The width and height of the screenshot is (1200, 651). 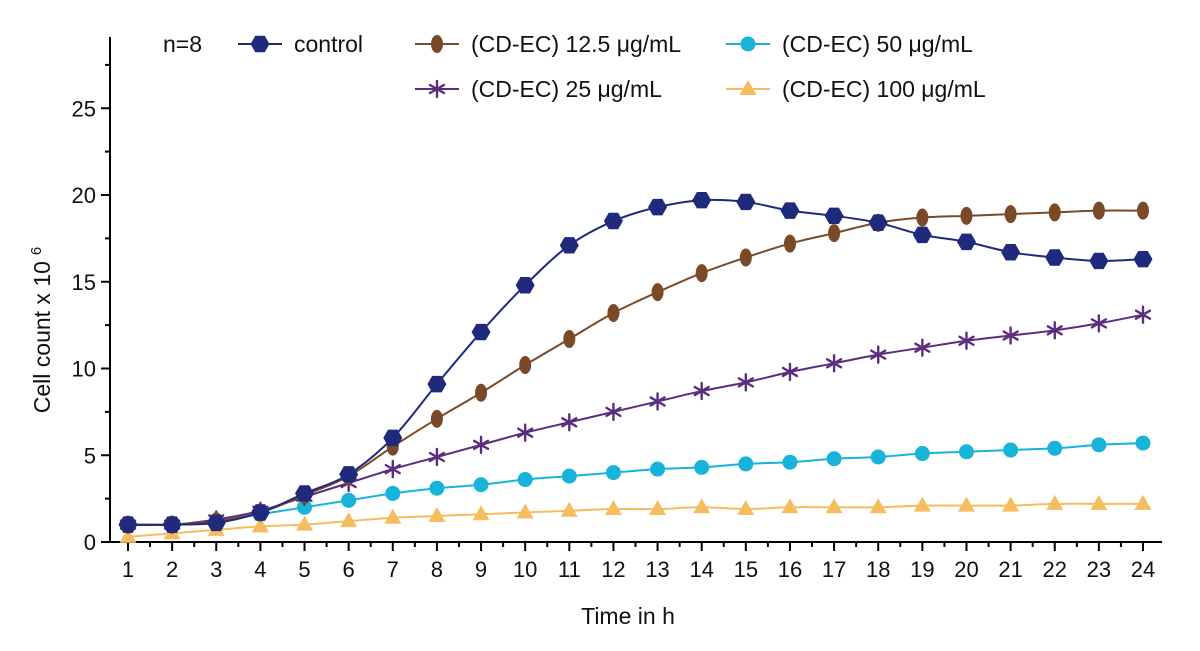 I want to click on y-tick-label: 15, so click(x=84, y=282).